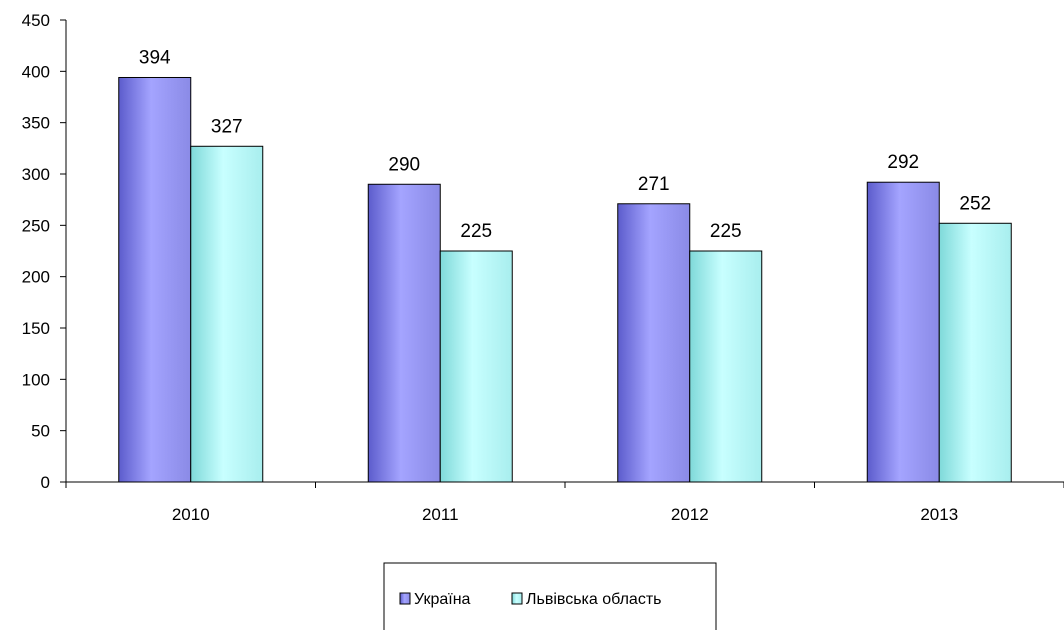 This screenshot has height=630, width=1064. Describe the element at coordinates (690, 514) in the screenshot. I see `x-tick-label: 2012` at that location.